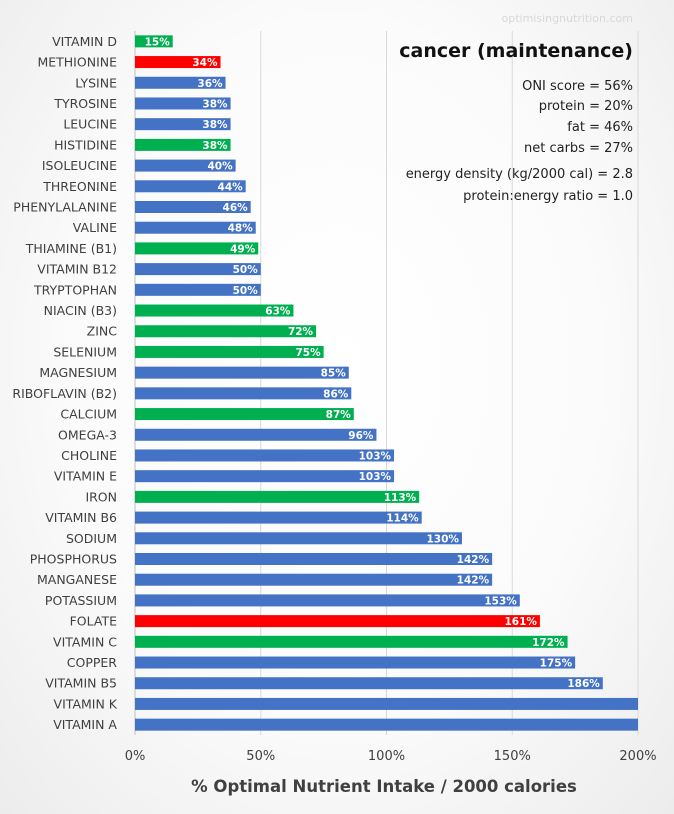 Image resolution: width=674 pixels, height=814 pixels. I want to click on category-label: VITAMIN B6, so click(81, 517).